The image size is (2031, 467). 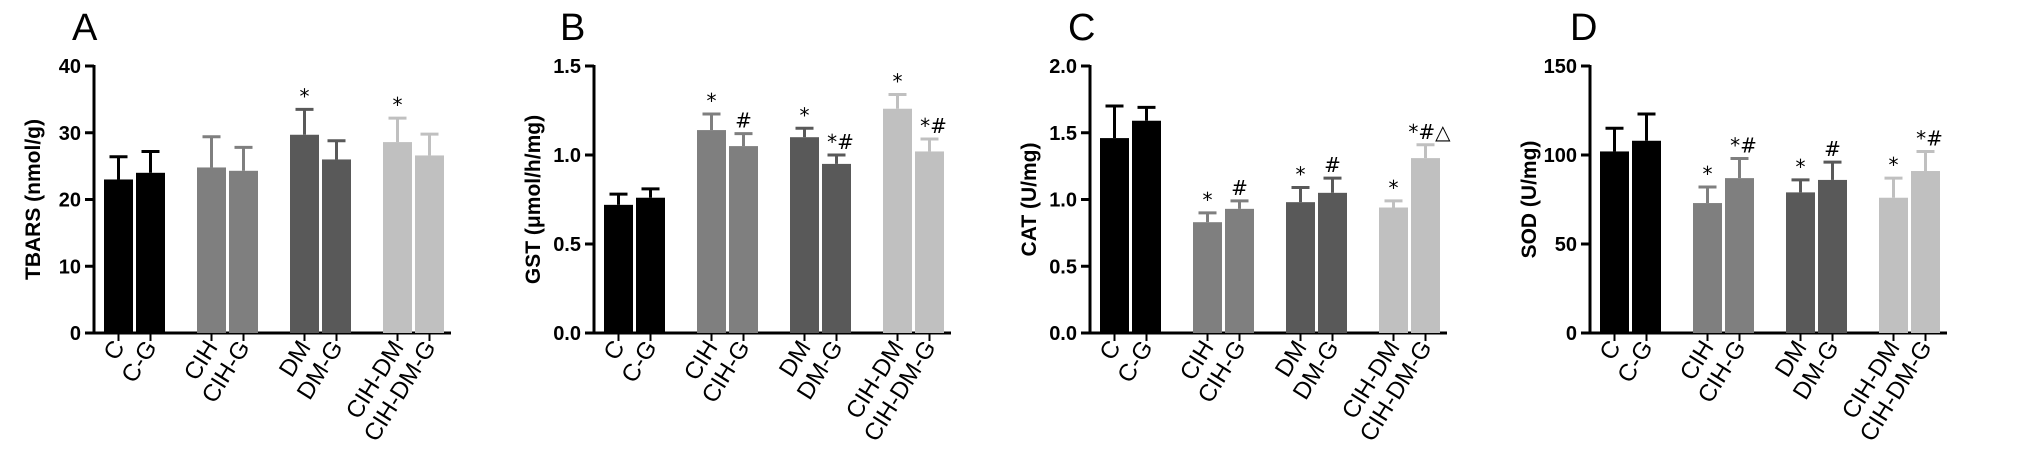 I want to click on y-tick-label: 150, so click(x=1560, y=67).